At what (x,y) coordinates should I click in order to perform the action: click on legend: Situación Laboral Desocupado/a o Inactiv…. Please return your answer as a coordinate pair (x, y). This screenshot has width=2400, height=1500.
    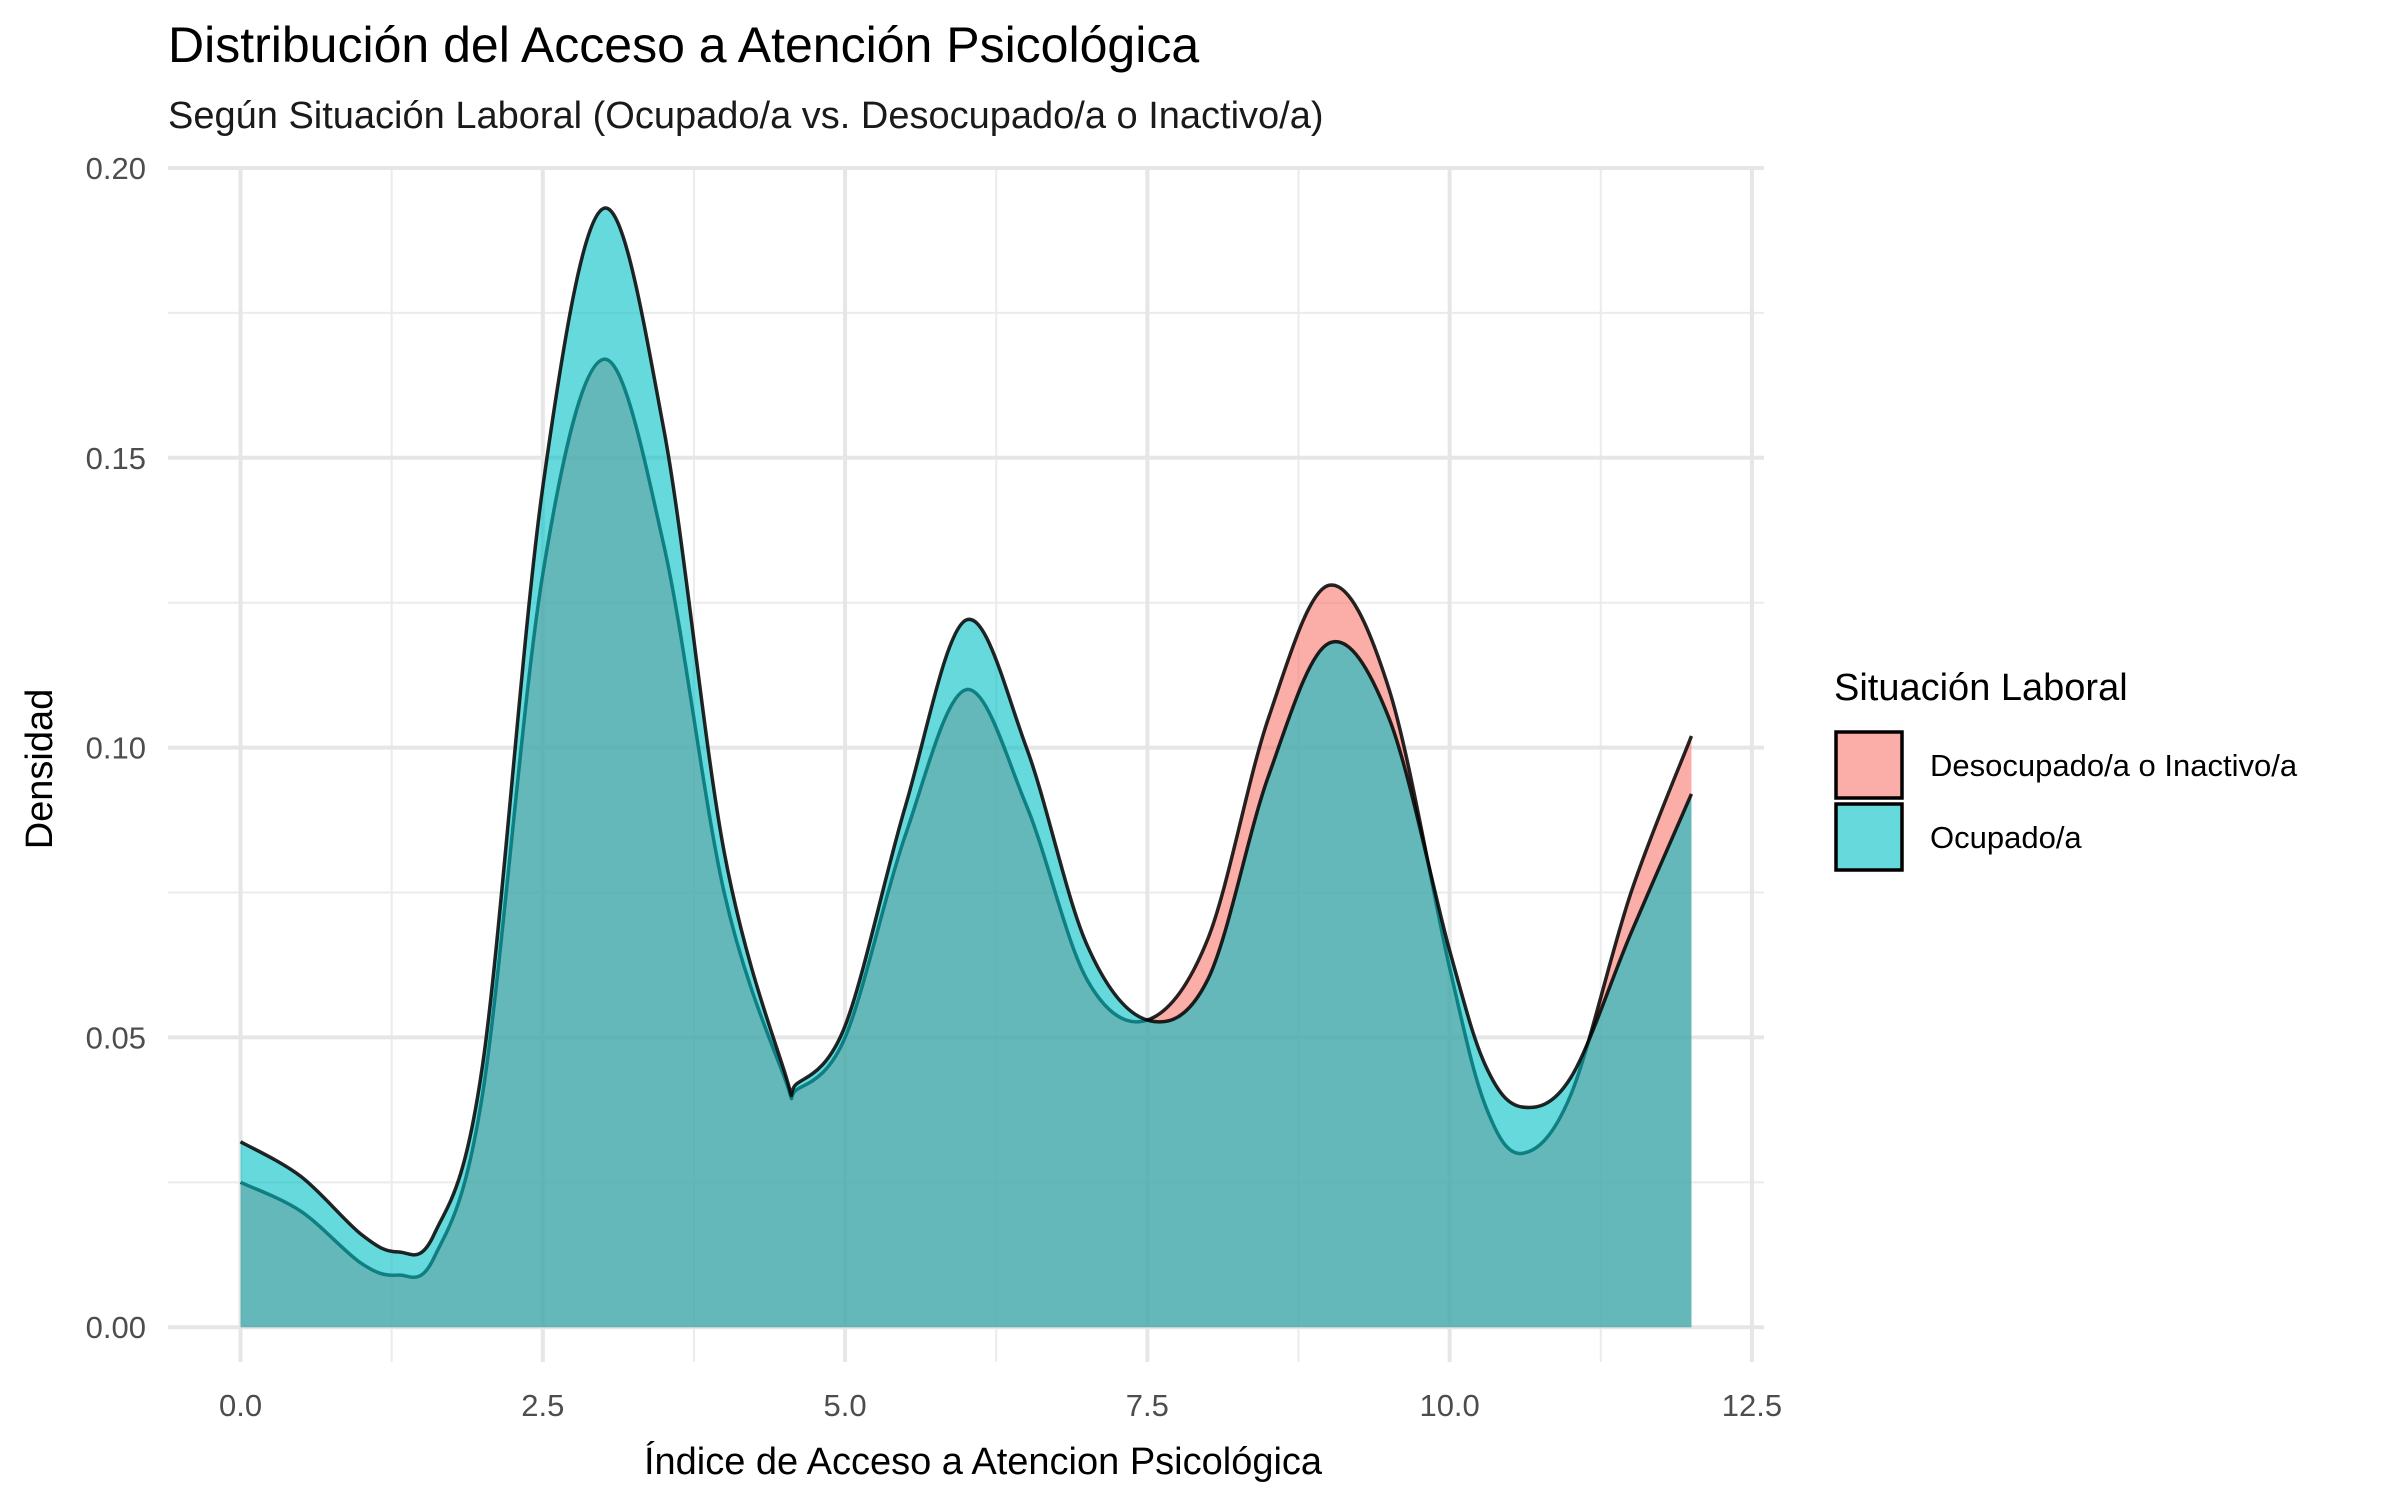
    Looking at the image, I should click on (2066, 769).